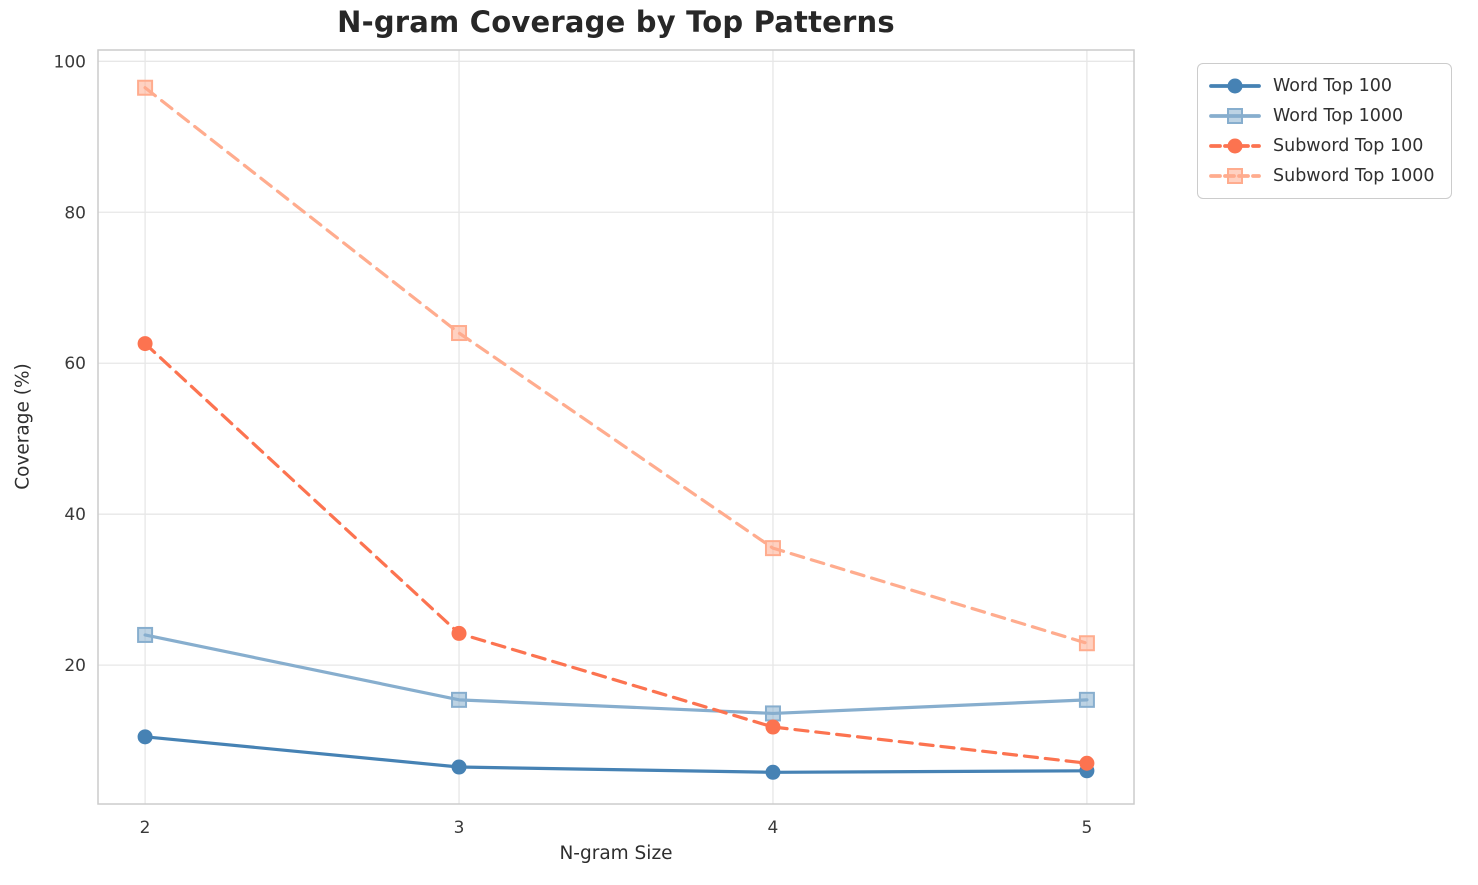 The image size is (1478, 885). I want to click on y-tick-label: 40, so click(75, 515).